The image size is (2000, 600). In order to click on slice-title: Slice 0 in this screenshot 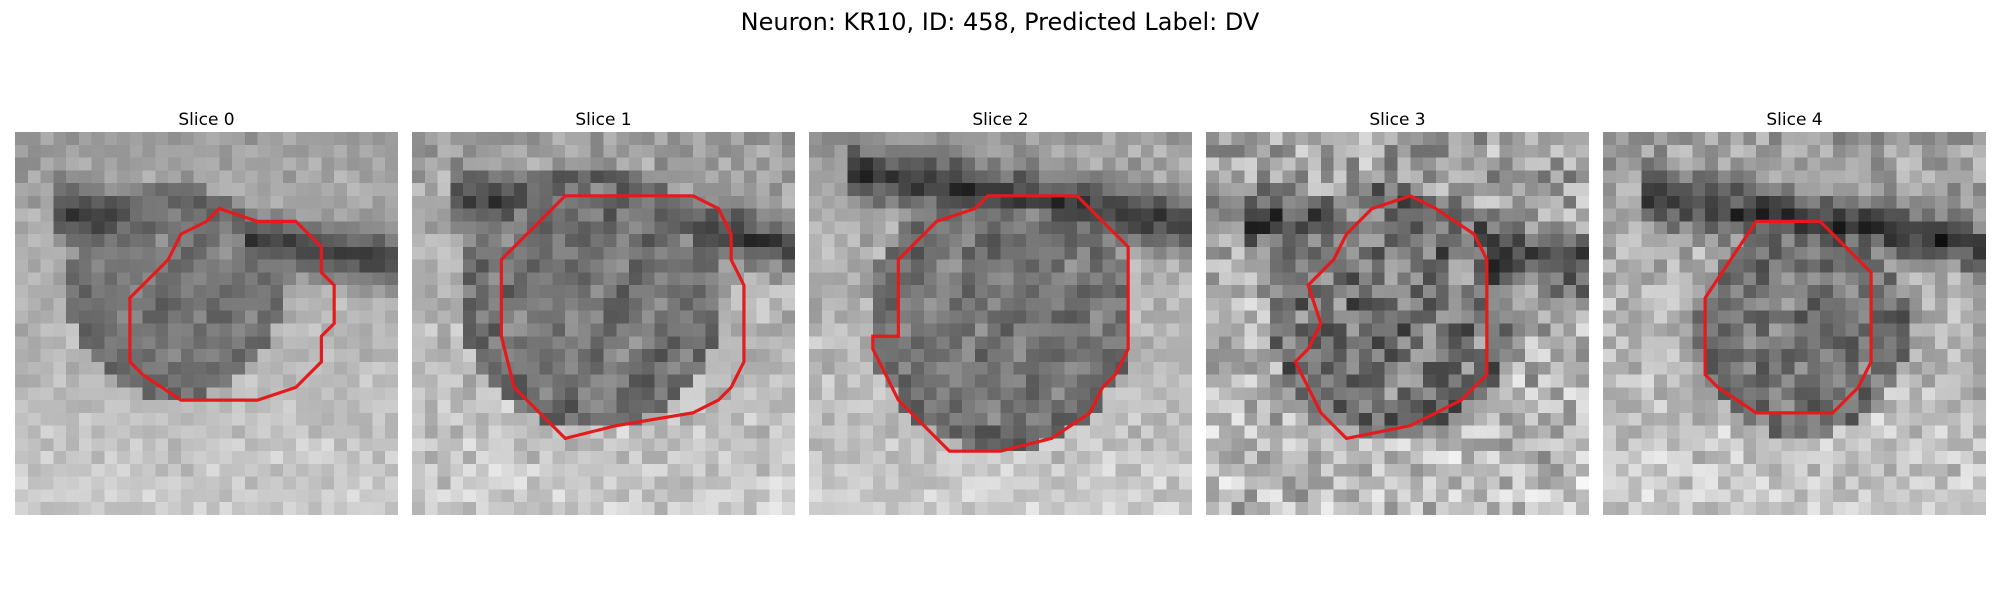, I will do `click(206, 120)`.